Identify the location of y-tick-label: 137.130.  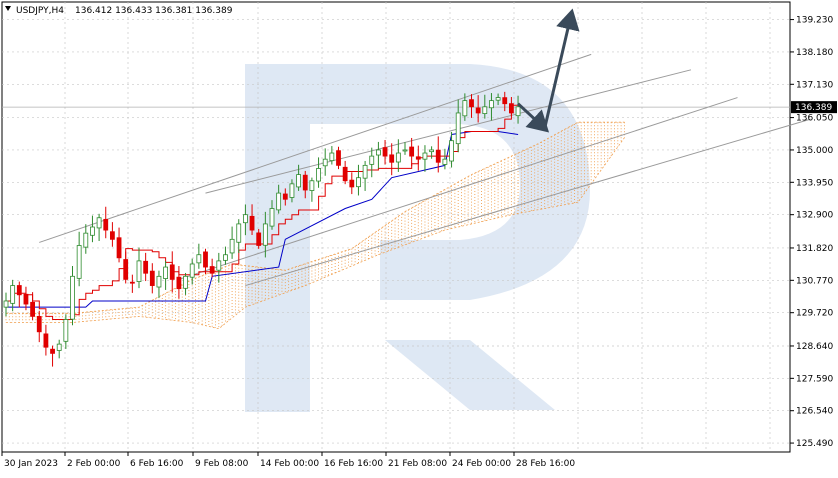
(814, 85).